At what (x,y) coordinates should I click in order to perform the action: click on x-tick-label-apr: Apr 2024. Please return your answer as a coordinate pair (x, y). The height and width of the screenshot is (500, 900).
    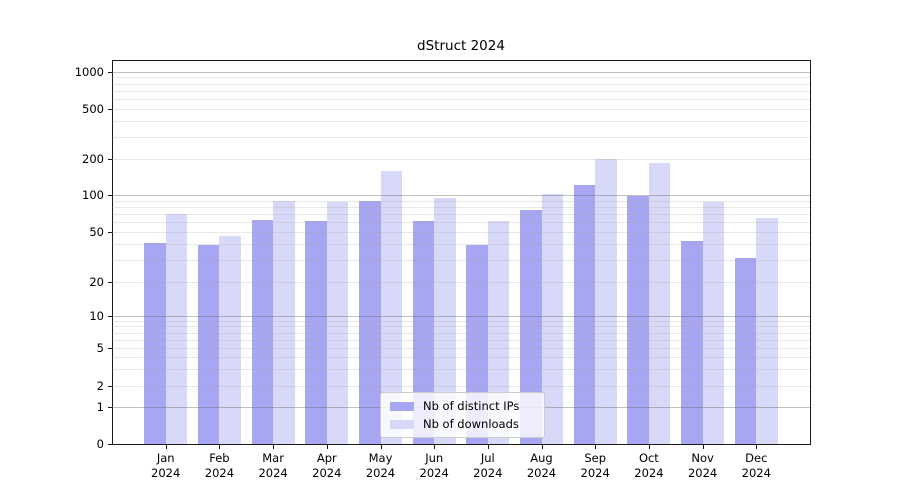
    Looking at the image, I should click on (327, 465).